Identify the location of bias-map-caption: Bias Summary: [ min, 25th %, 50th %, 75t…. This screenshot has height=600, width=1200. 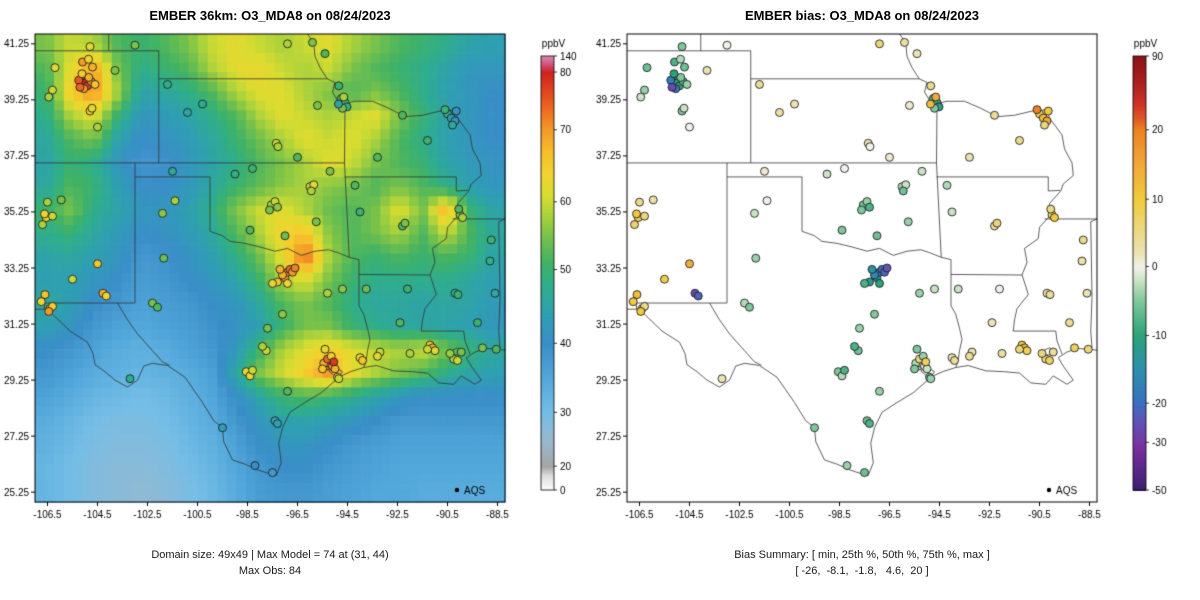
(862, 555).